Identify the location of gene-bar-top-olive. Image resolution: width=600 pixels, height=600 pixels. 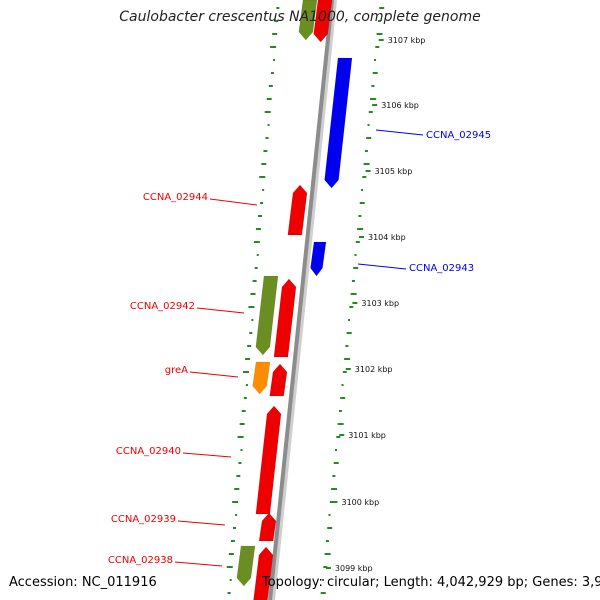
(308, 20).